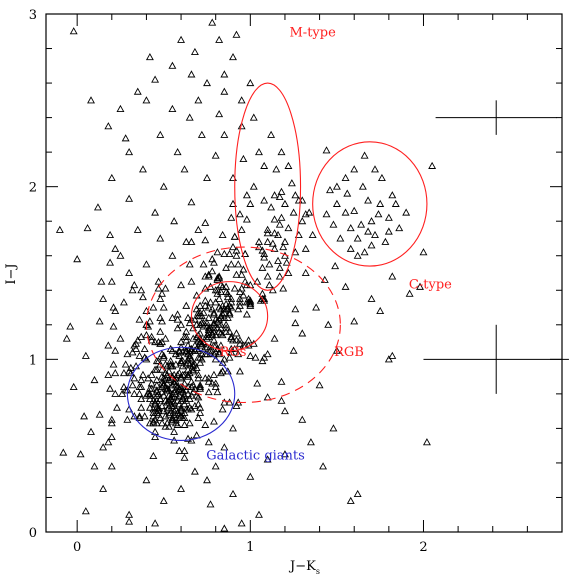 The width and height of the screenshot is (570, 580). Describe the element at coordinates (318, 571) in the screenshot. I see `x-axis-label-subscript: s` at that location.